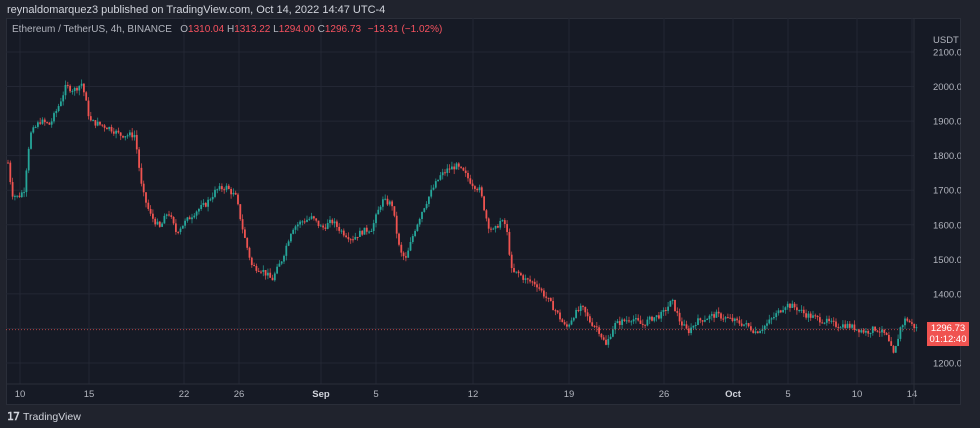 The width and height of the screenshot is (980, 428). Describe the element at coordinates (947, 260) in the screenshot. I see `y-tick-label: 1500.00` at that location.